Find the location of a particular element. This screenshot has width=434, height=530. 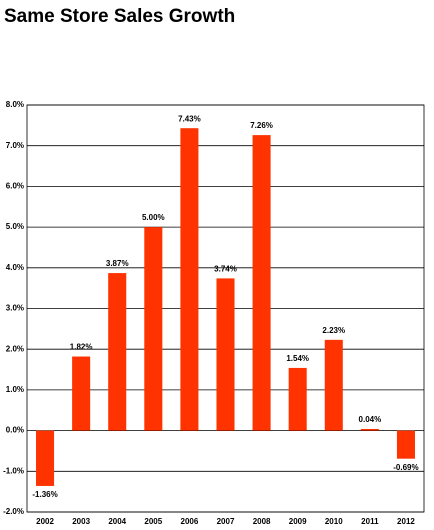

value-label: 0.04% is located at coordinates (370, 419).